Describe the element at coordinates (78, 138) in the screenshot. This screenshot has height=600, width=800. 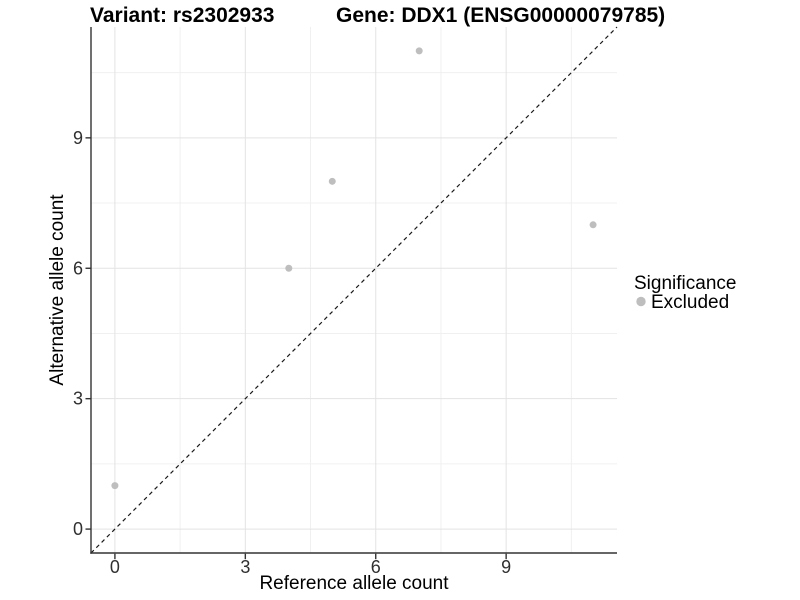
I see `y-tick-label: 9` at that location.